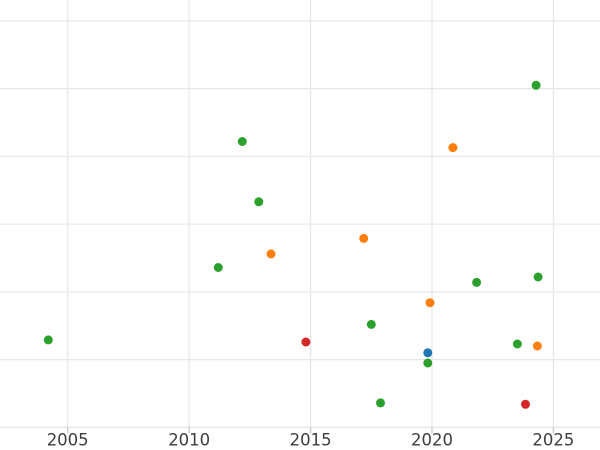 This screenshot has height=450, width=600. What do you see at coordinates (428, 353) in the screenshot?
I see `scatter-point-blue` at bounding box center [428, 353].